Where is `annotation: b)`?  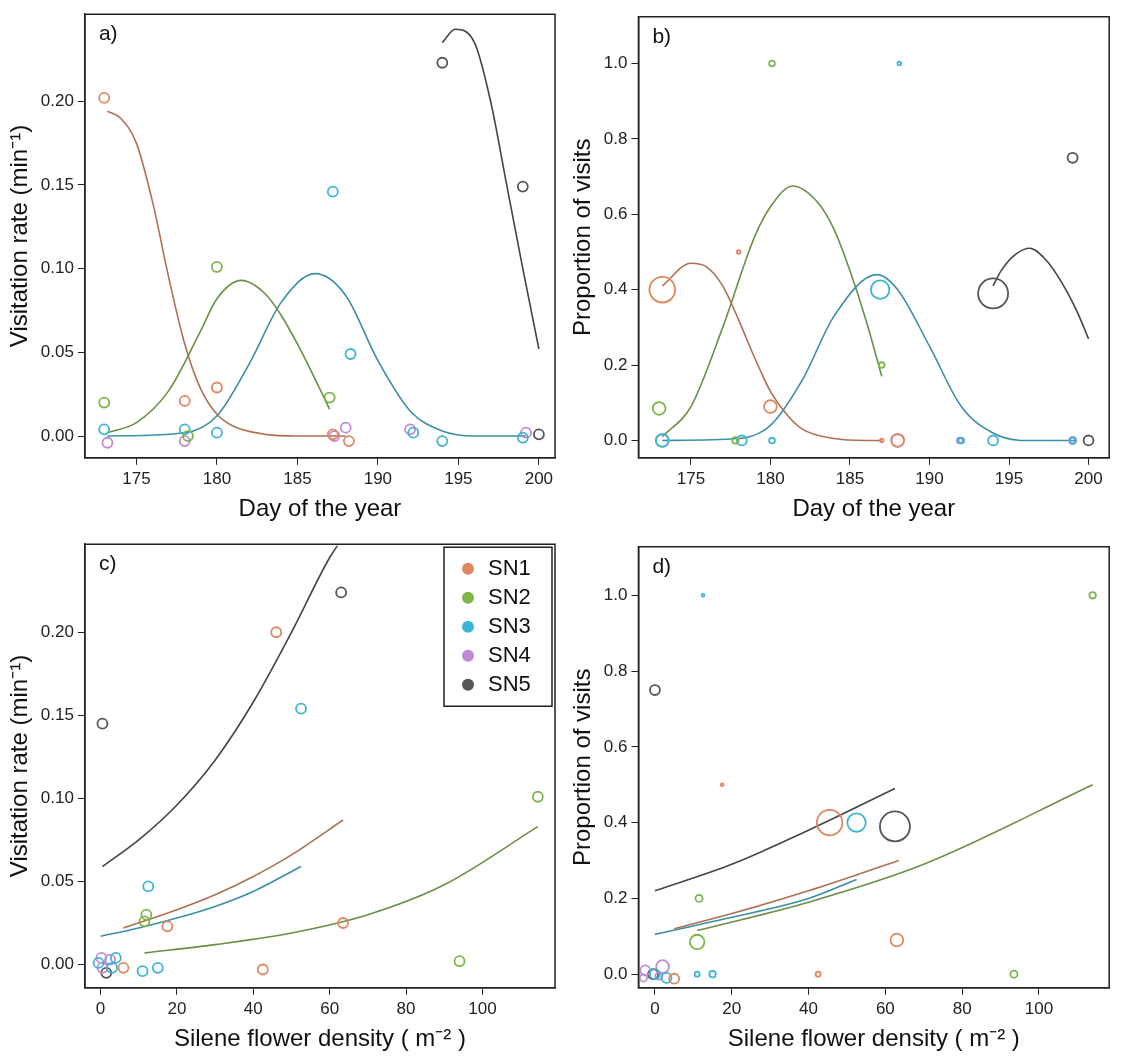
annotation: b) is located at coordinates (662, 36).